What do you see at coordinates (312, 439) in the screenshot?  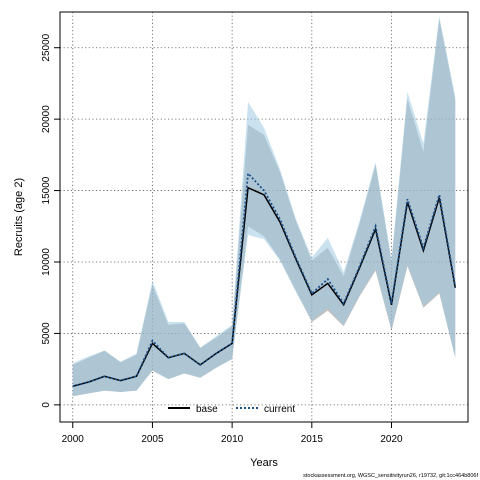 I see `x-tick-label: 2015` at bounding box center [312, 439].